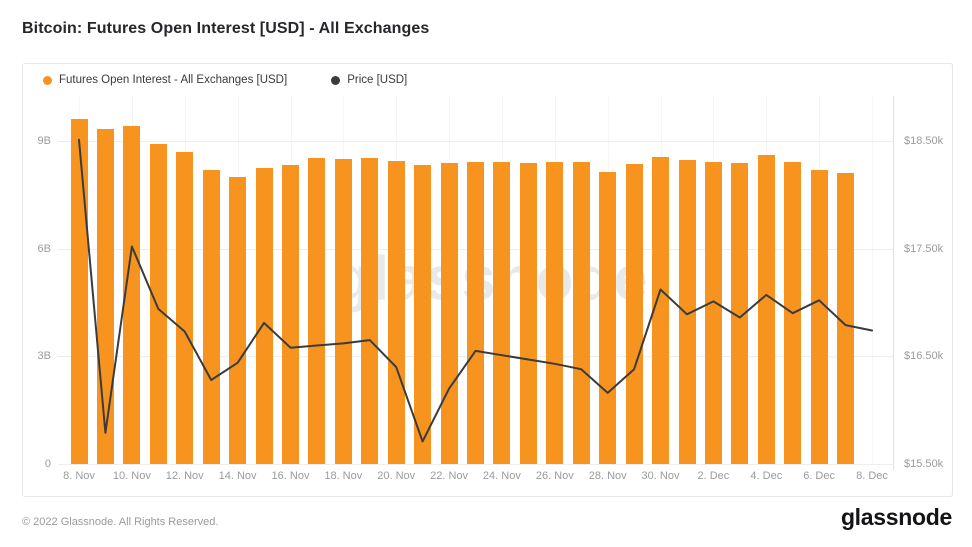  Describe the element at coordinates (343, 476) in the screenshot. I see `x-tick-label: 18. Nov` at that location.